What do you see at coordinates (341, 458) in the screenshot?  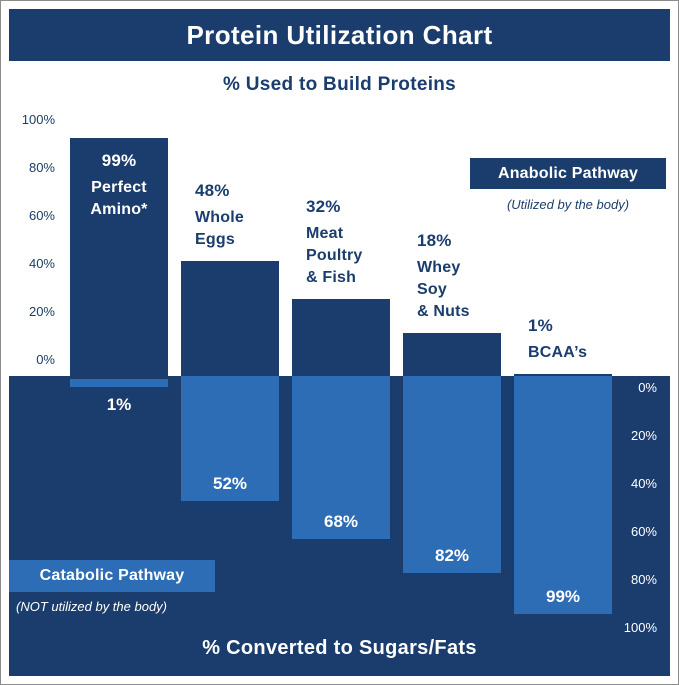 I see `catabolic-bar-meat-poultry-fish: 68%` at bounding box center [341, 458].